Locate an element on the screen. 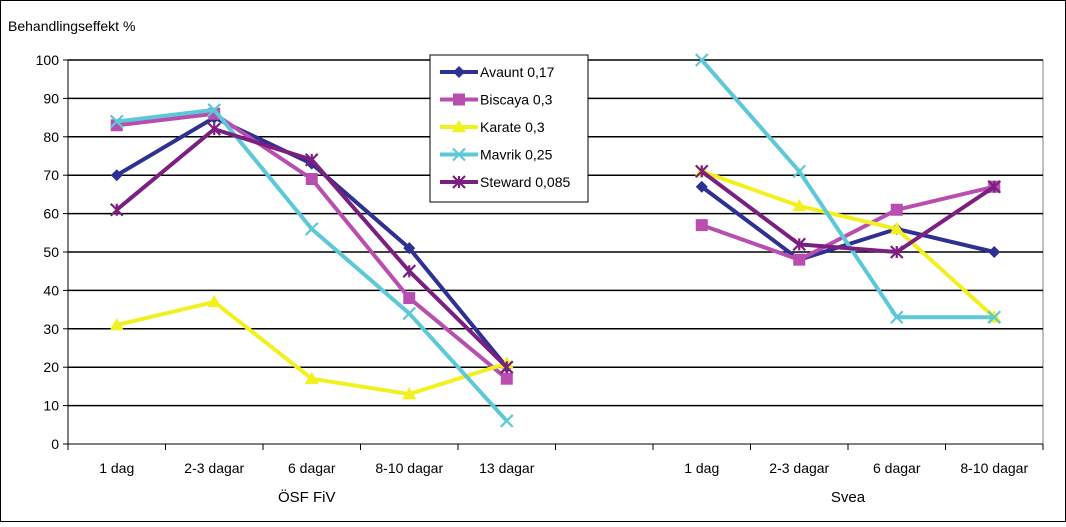  y-tick-label: 0 is located at coordinates (55, 444).